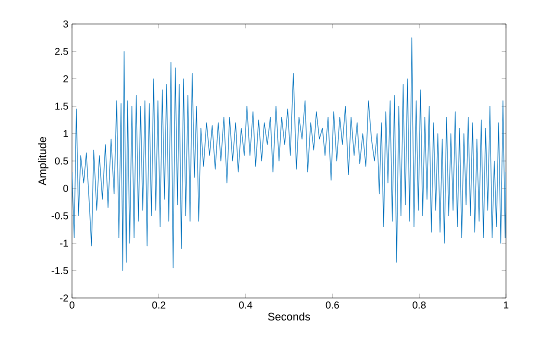 This screenshot has height=337, width=560. I want to click on x-tick-label: 1, so click(506, 305).